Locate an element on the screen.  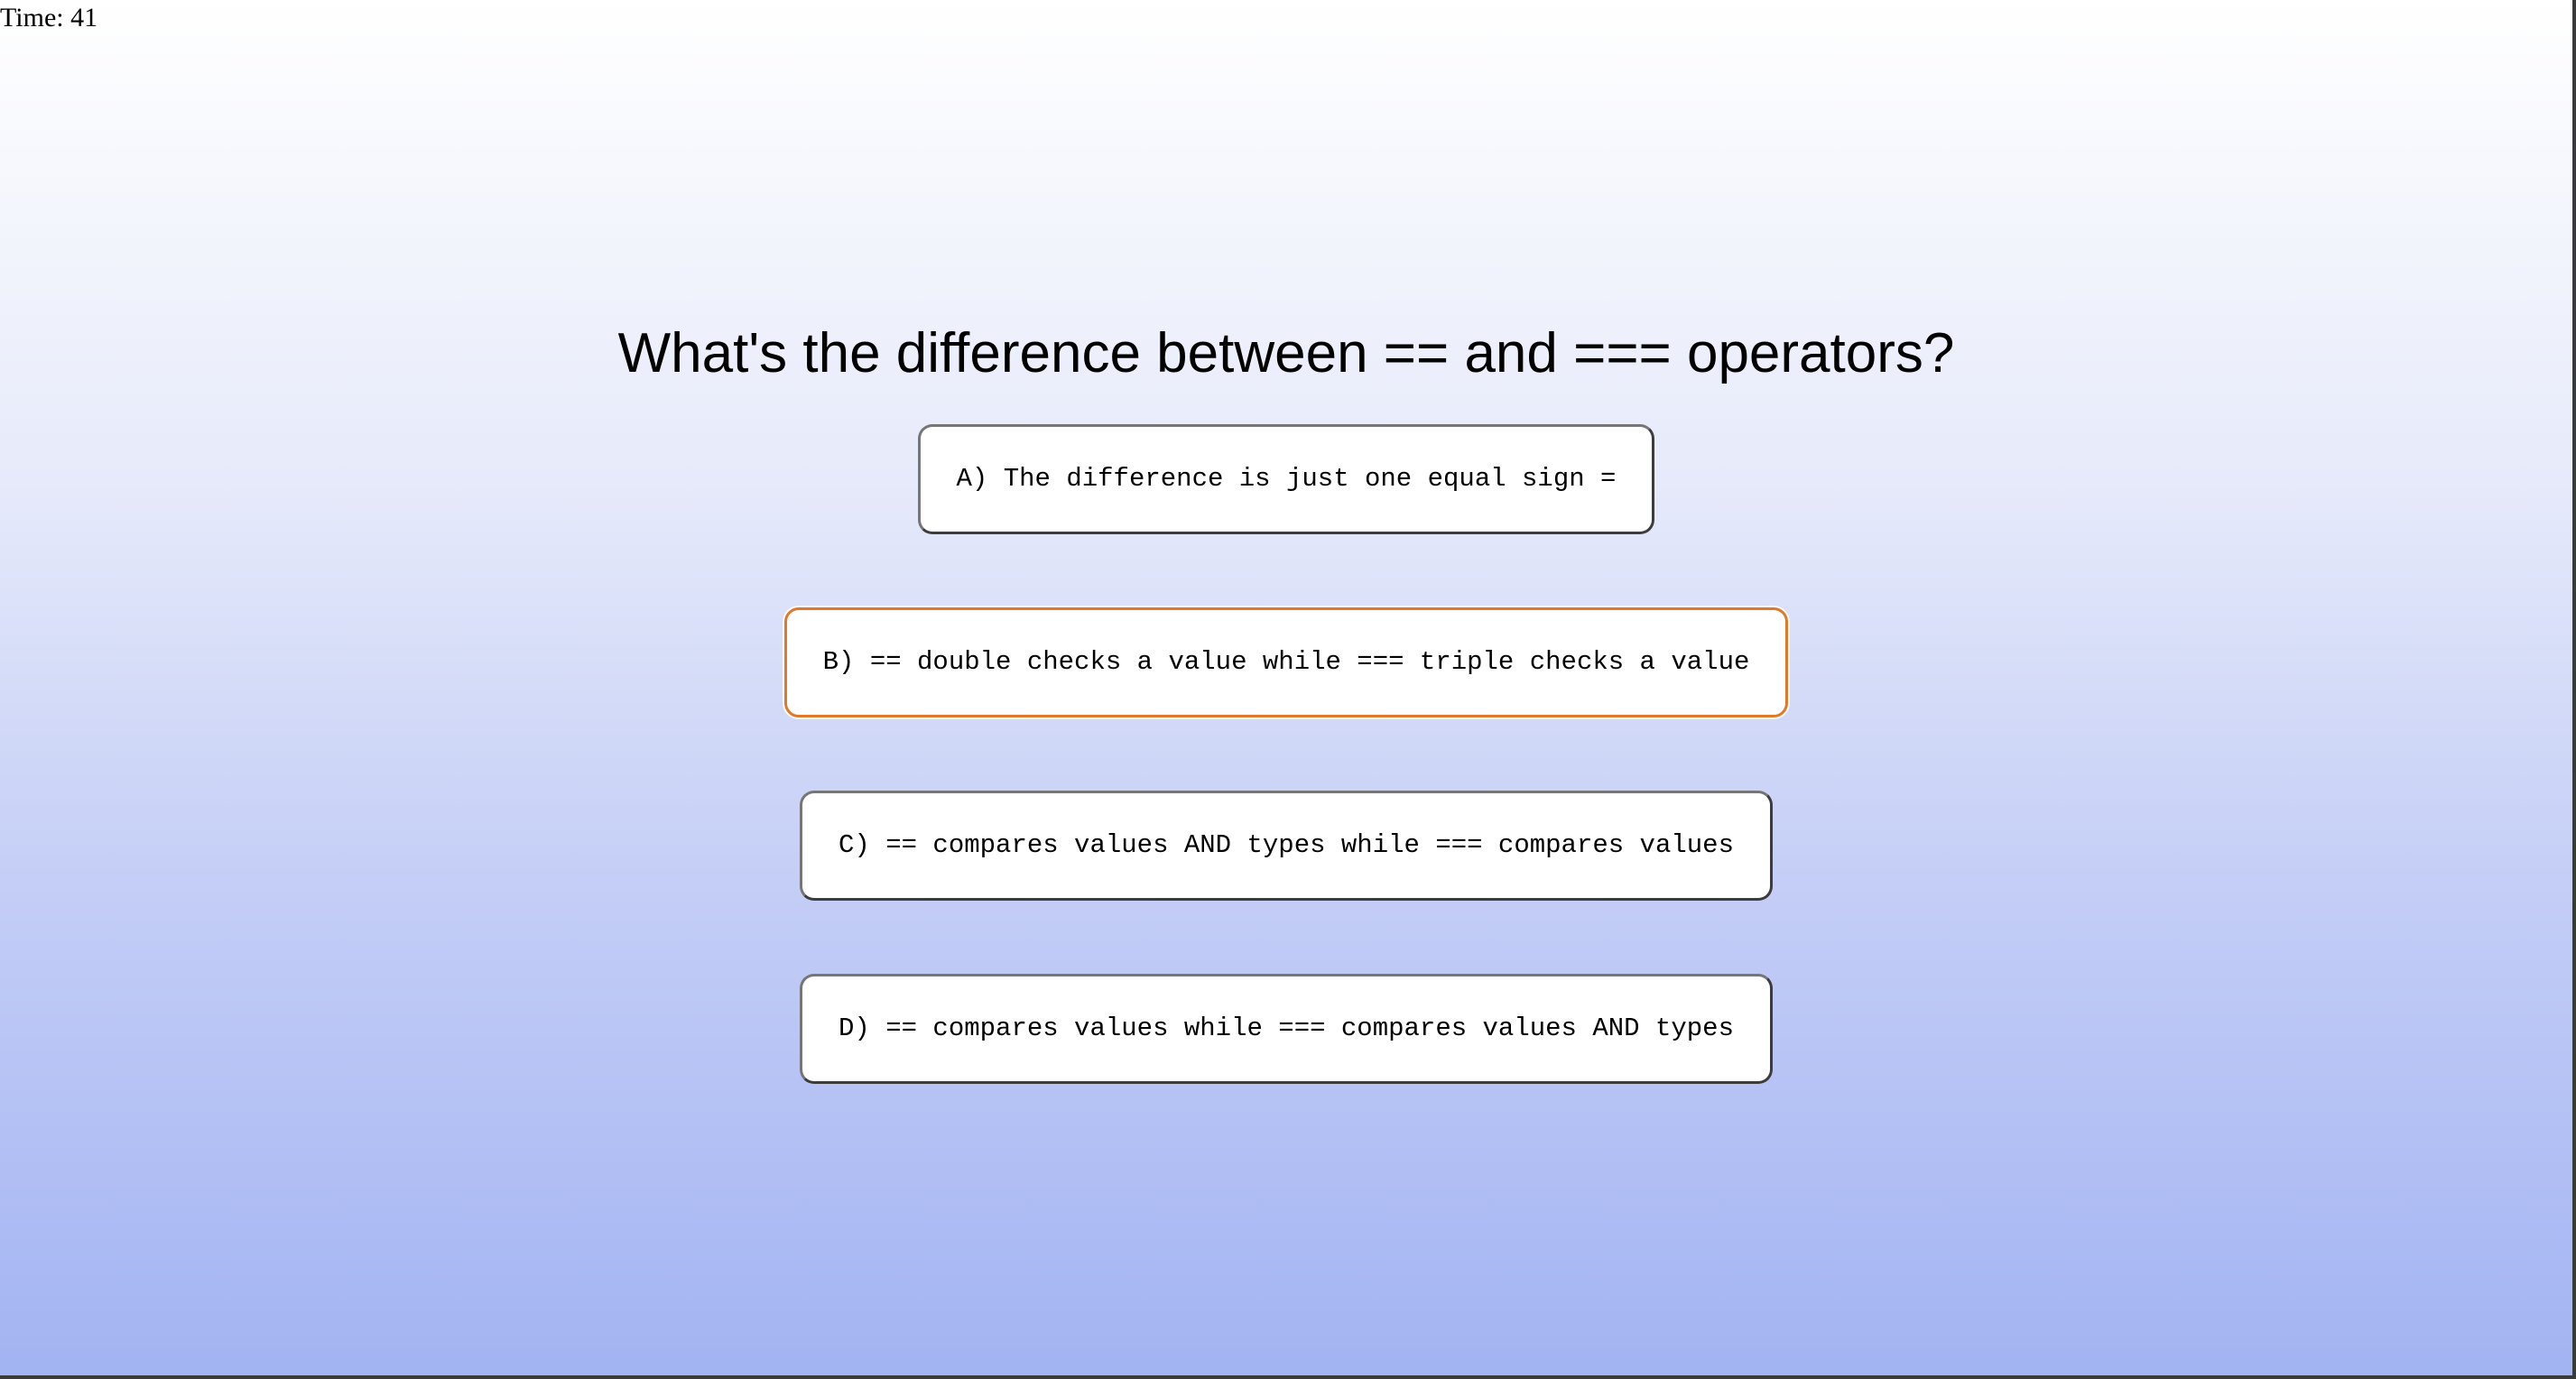
window-frame-bottom is located at coordinates (1288, 1377).